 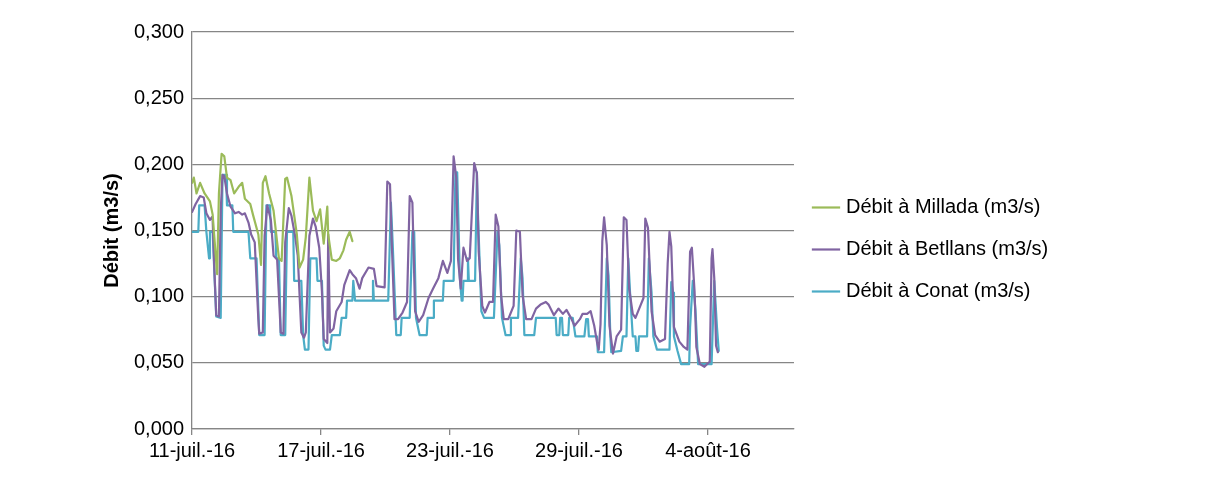 What do you see at coordinates (943, 206) in the screenshot?
I see `legend-label: Débit à Millada (m3/s)` at bounding box center [943, 206].